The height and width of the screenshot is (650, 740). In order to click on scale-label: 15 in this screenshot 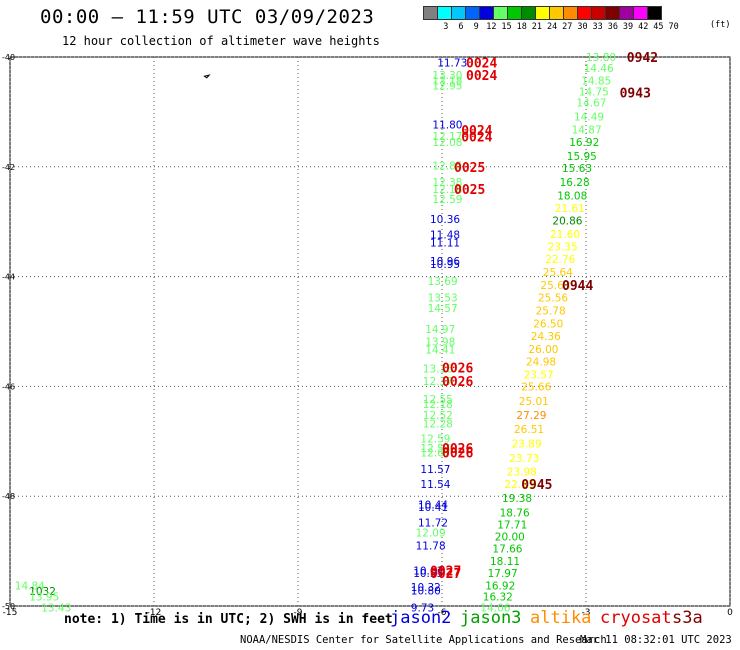, I will do `click(506, 27)`.